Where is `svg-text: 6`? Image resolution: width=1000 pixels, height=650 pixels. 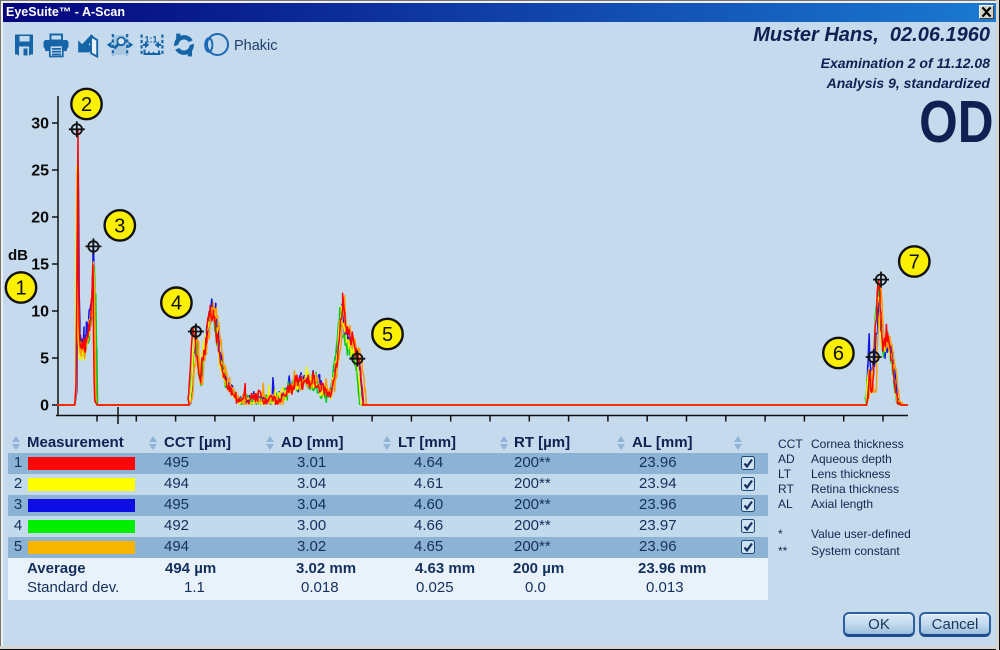
svg-text: 6 is located at coordinates (838, 354).